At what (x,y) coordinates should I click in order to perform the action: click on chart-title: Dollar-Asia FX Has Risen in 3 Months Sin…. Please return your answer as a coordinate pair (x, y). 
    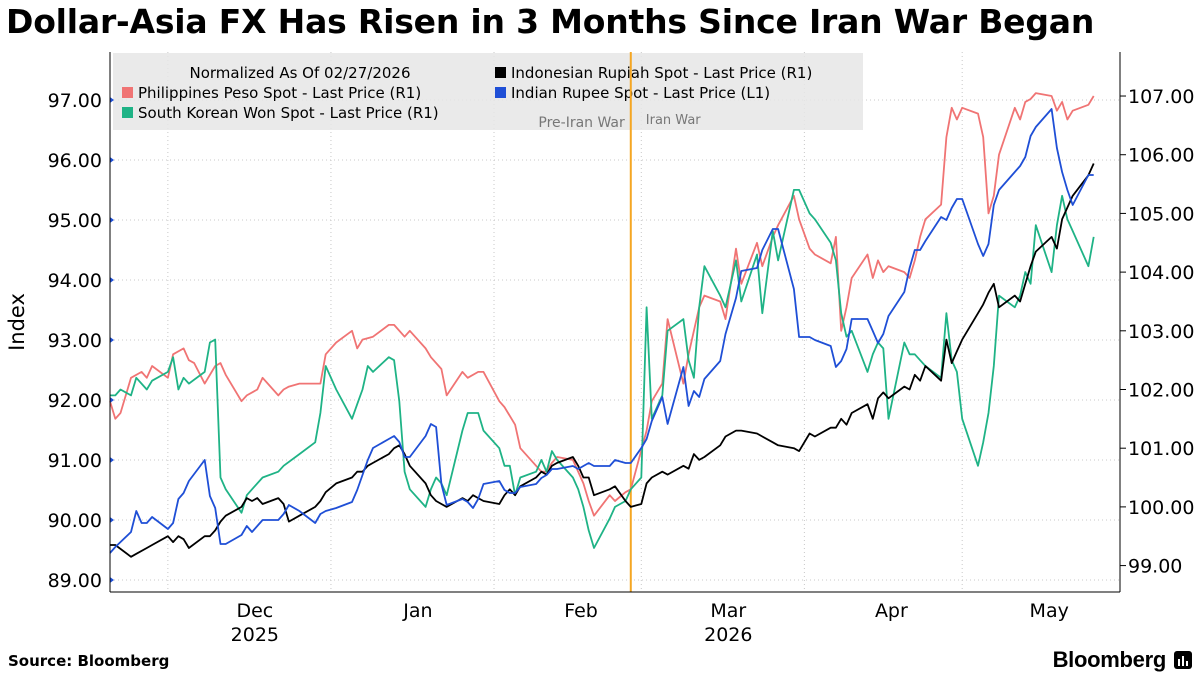
    Looking at the image, I should click on (550, 21).